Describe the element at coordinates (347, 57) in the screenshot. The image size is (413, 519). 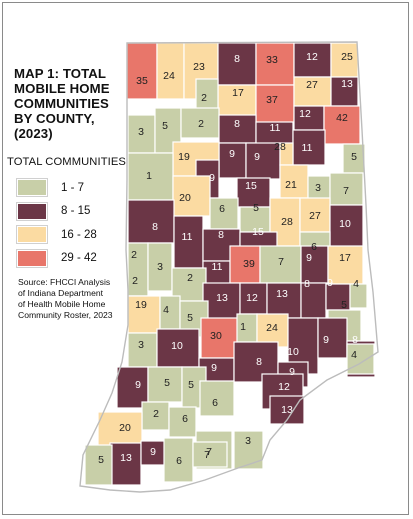
I see `county-value-label: 25` at that location.